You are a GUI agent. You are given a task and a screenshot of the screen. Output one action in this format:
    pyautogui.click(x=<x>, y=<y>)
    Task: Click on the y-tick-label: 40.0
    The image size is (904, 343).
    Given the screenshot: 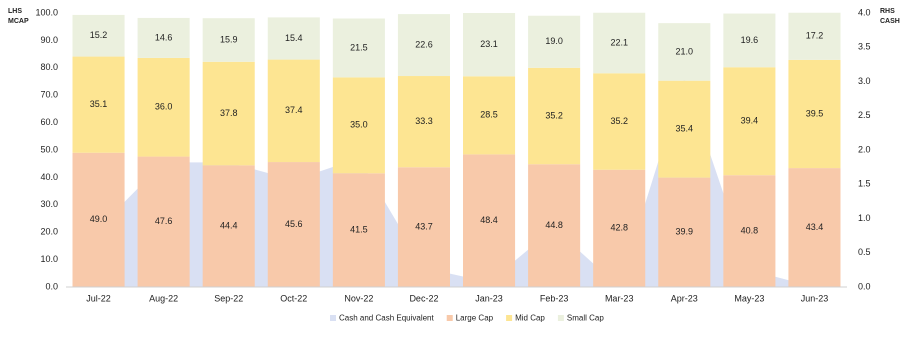 What is the action you would take?
    pyautogui.click(x=49, y=177)
    